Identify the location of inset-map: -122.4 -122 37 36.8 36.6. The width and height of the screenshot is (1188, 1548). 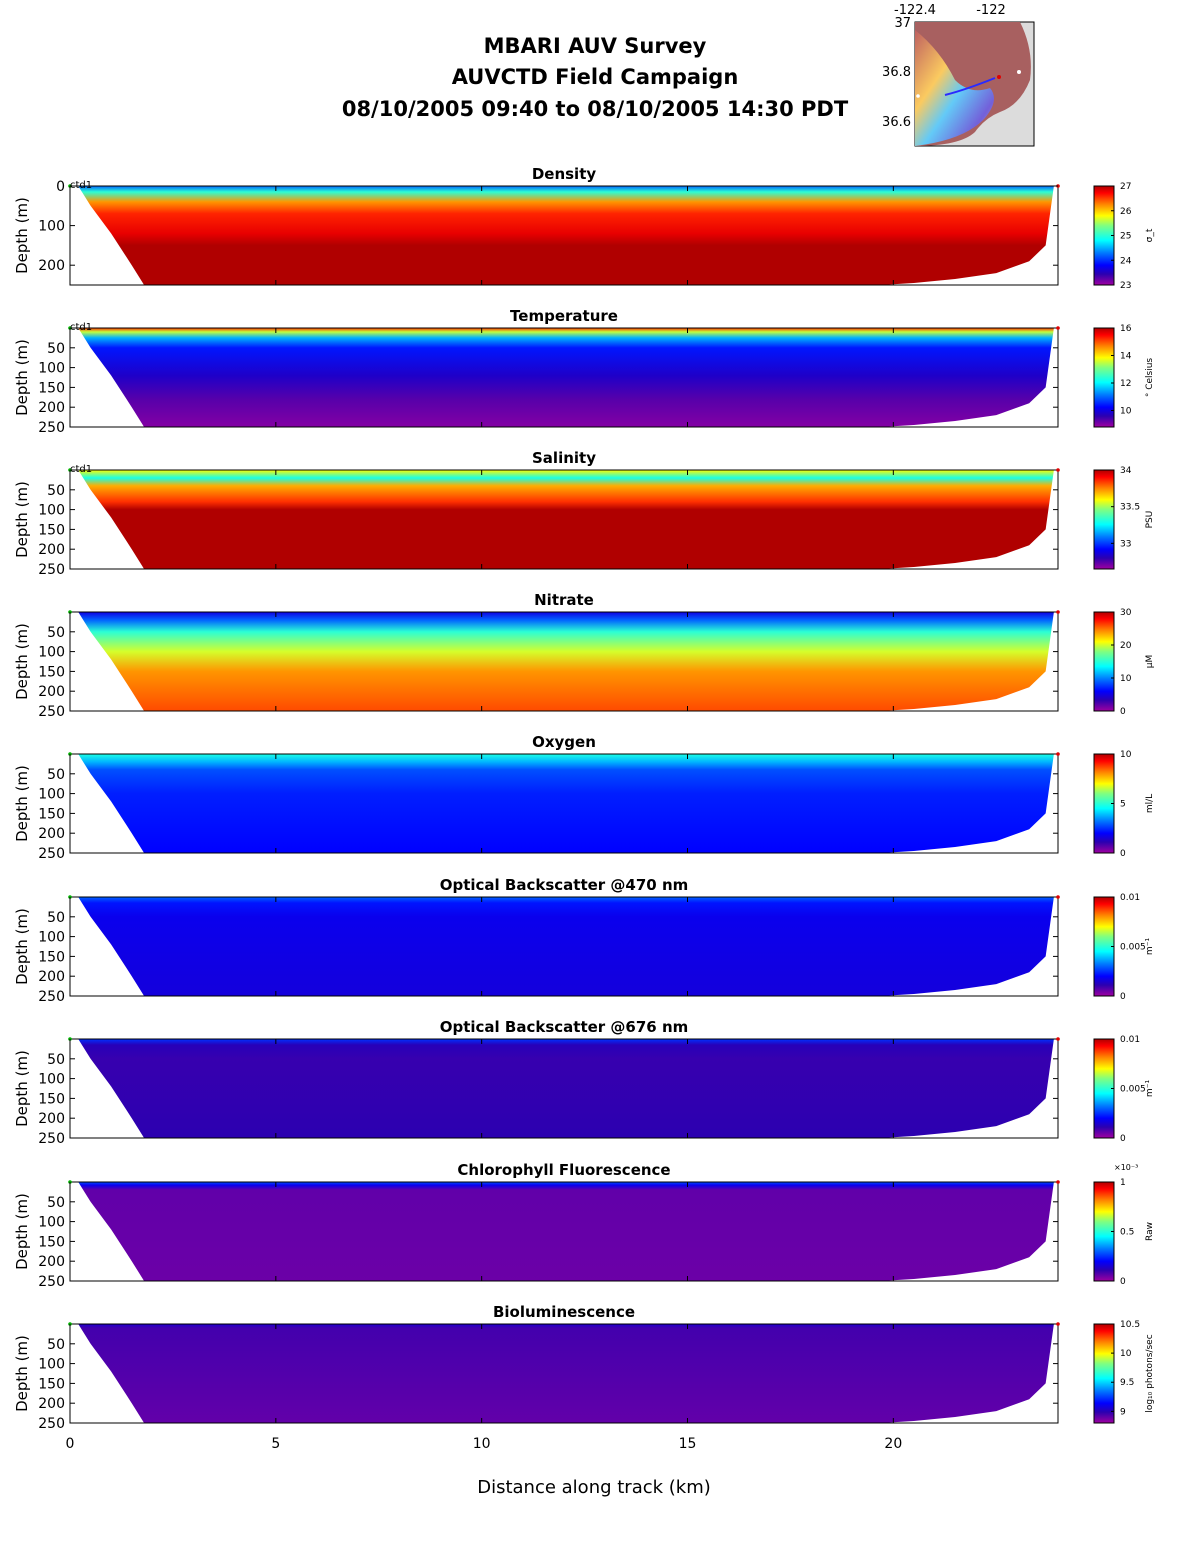
(958, 75).